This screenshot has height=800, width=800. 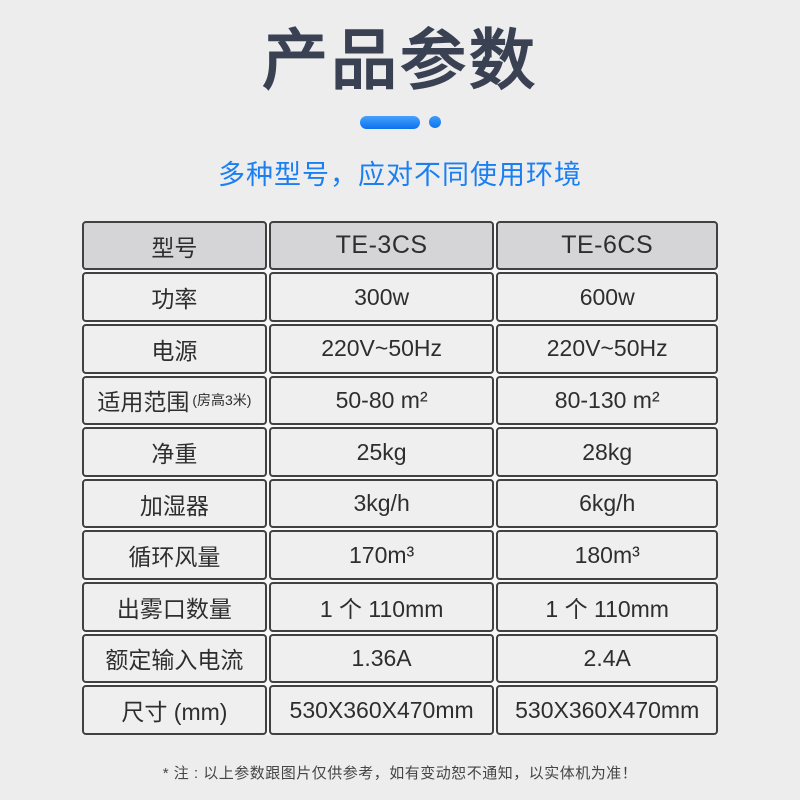 What do you see at coordinates (607, 503) in the screenshot?
I see `spec-value-humidifier-te6cs: 6kg/h` at bounding box center [607, 503].